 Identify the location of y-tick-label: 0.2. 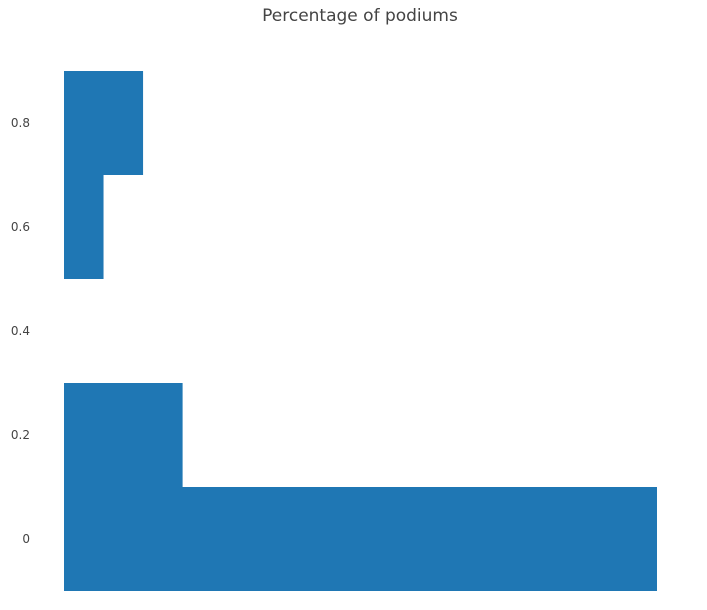
(20, 435).